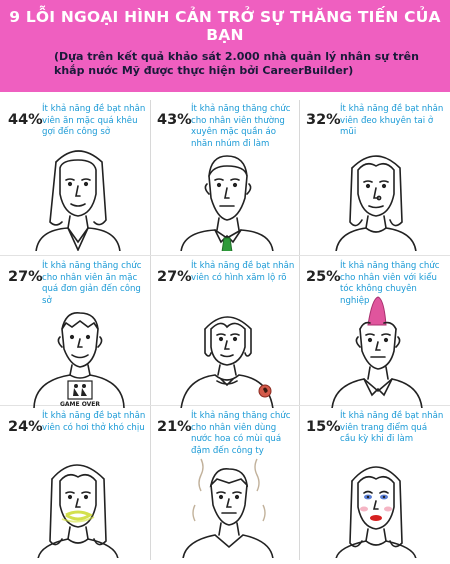  Describe the element at coordinates (227, 203) in the screenshot. I see `man-green-tie-illustration` at that location.